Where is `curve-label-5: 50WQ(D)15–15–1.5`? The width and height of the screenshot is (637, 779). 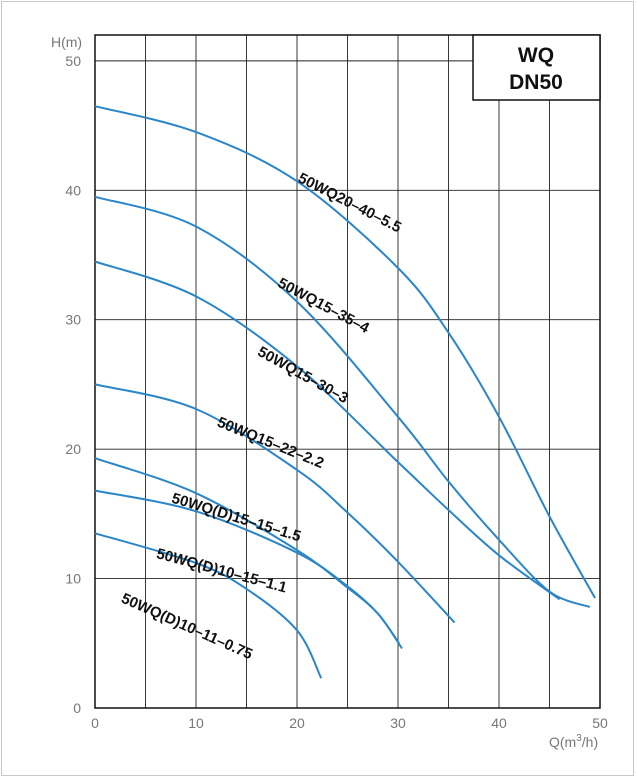
curve-label-5: 50WQ(D)15–15–1.5 is located at coordinates (236, 518).